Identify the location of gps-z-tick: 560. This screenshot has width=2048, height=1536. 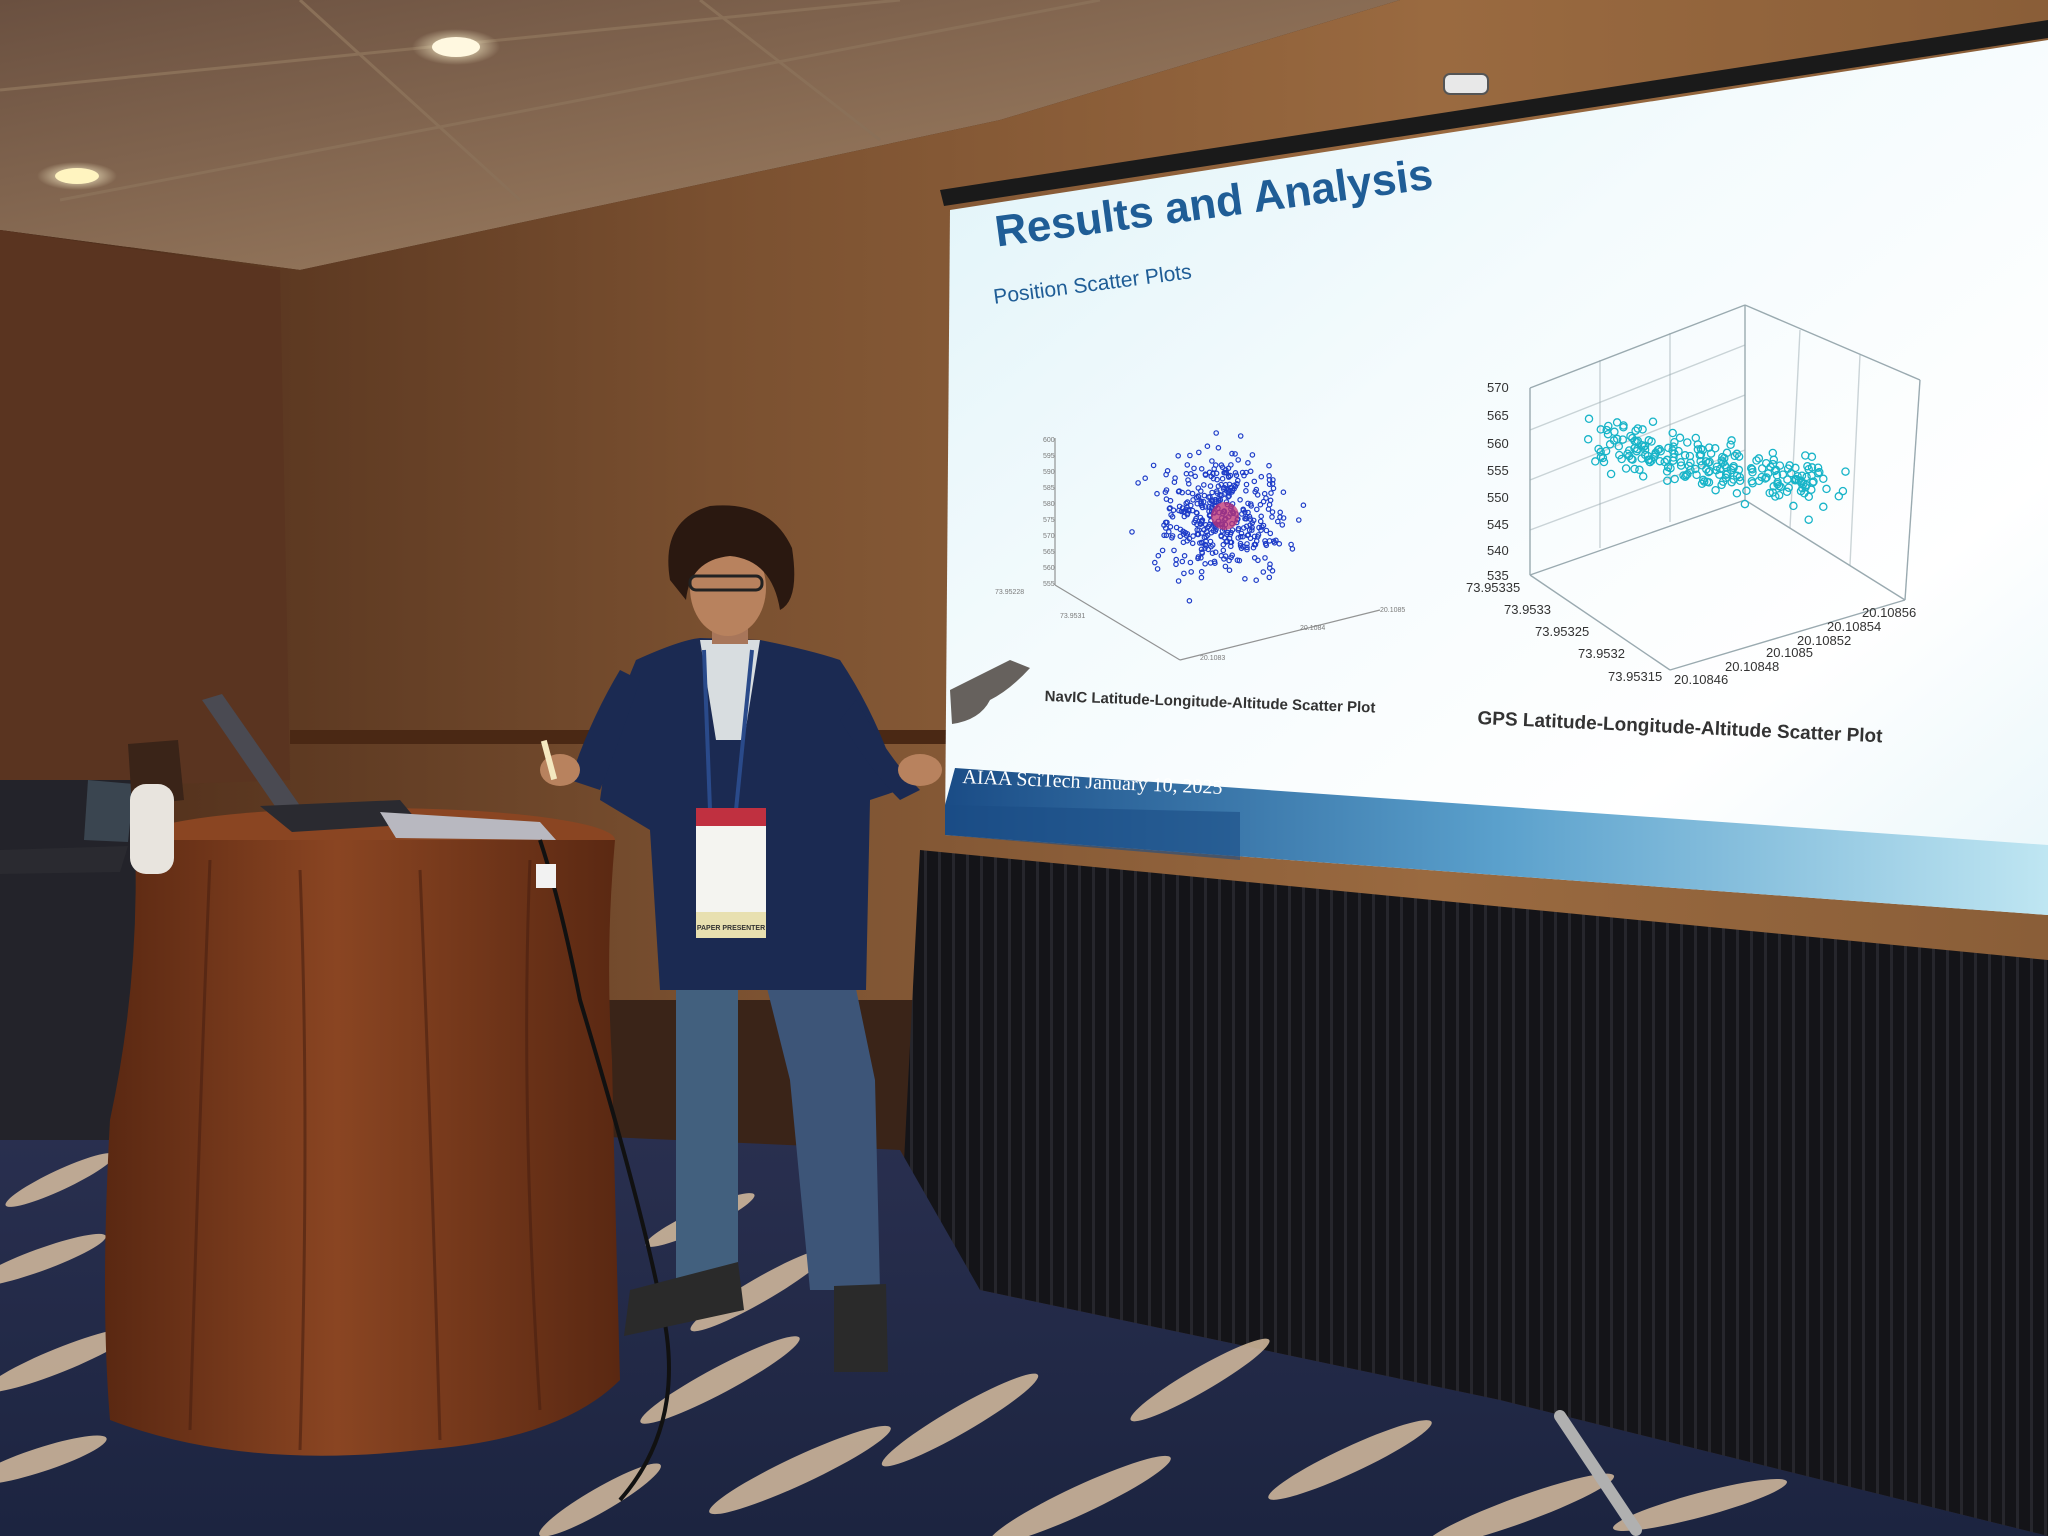
(1498, 443).